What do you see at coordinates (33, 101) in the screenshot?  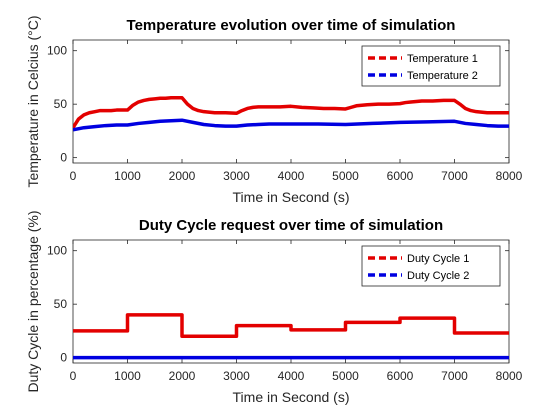 I see `y-axis-label: Temperature in Celcius (°C)` at bounding box center [33, 101].